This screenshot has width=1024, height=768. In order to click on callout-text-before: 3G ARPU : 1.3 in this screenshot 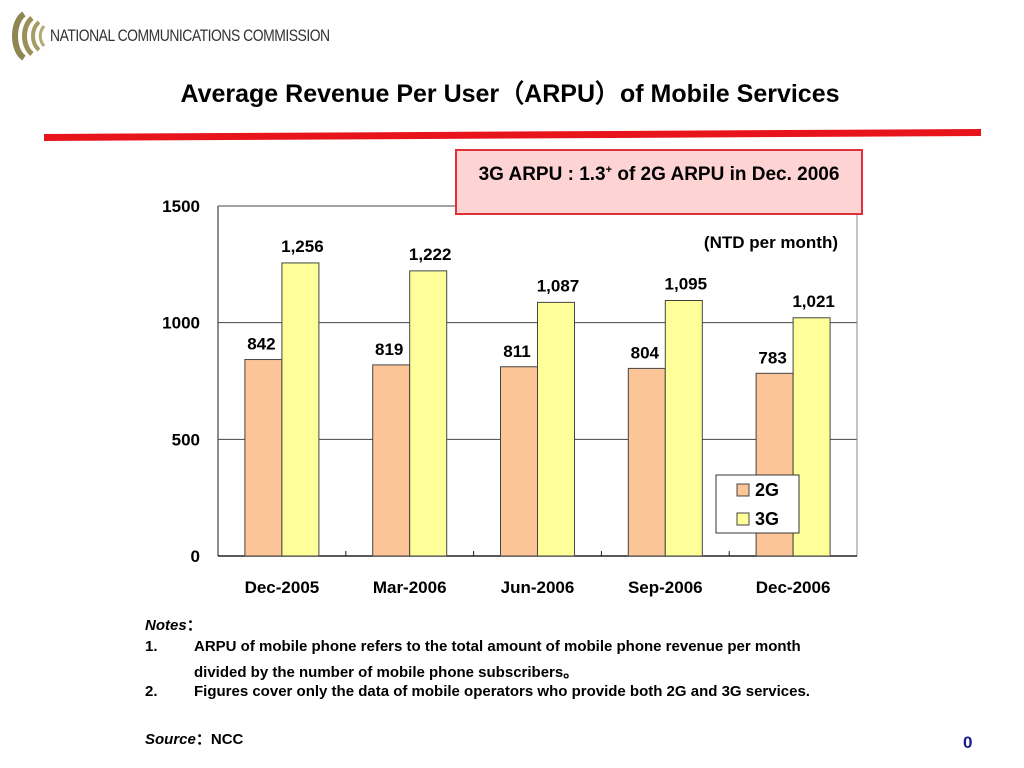, I will do `click(542, 174)`.